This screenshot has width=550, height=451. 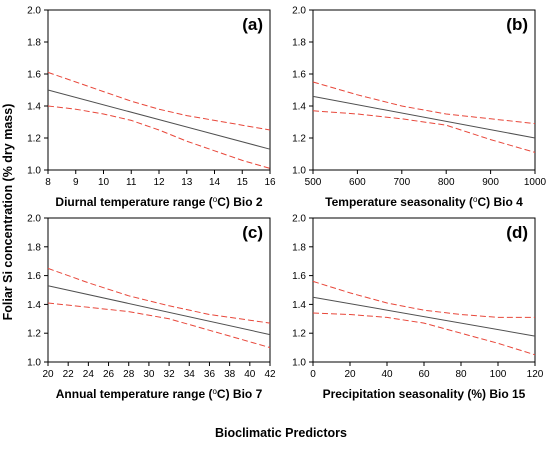 I want to click on x-tick-label: 32, so click(x=170, y=374).